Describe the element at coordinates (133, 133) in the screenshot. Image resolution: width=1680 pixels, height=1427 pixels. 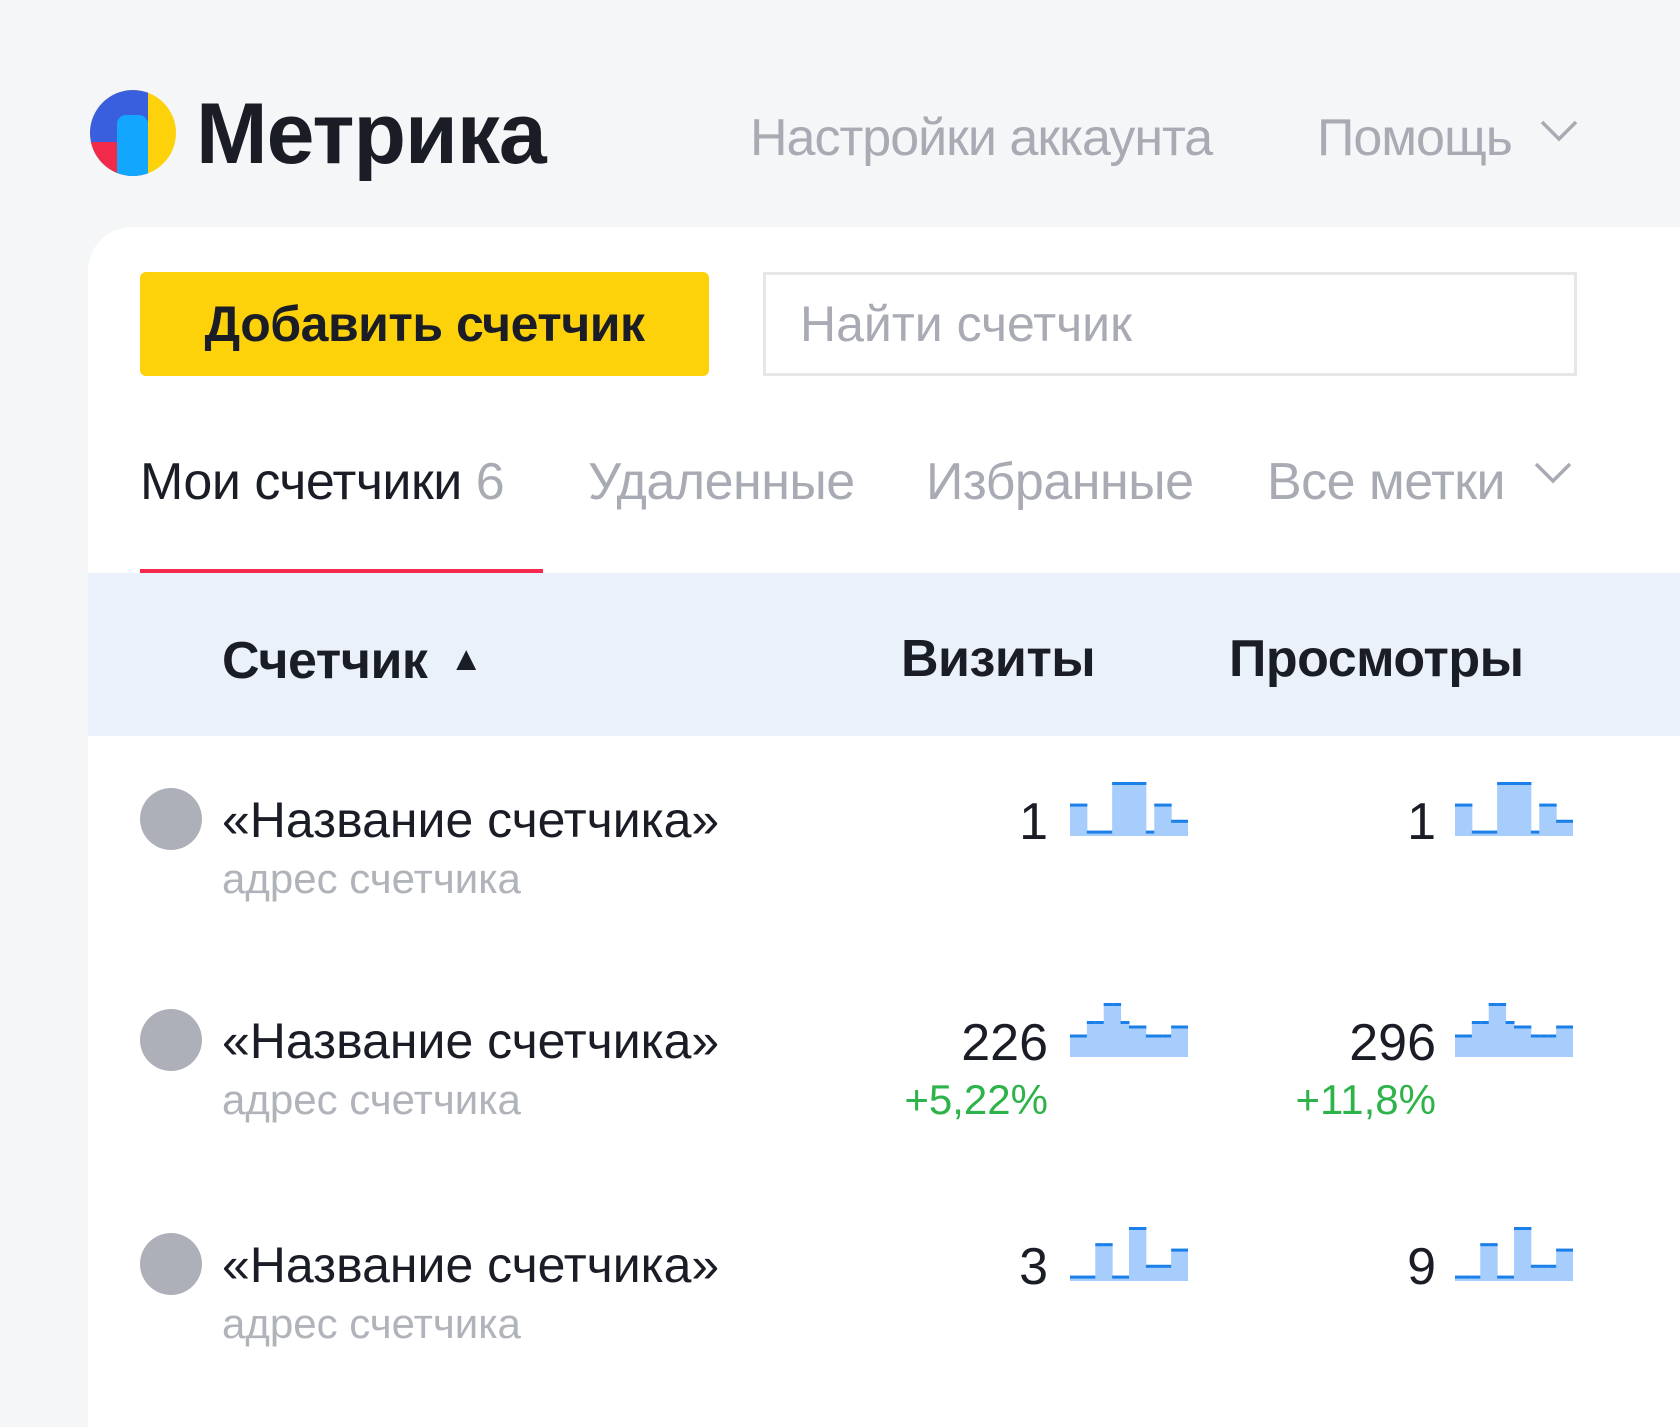
I see `metrika-logo` at that location.